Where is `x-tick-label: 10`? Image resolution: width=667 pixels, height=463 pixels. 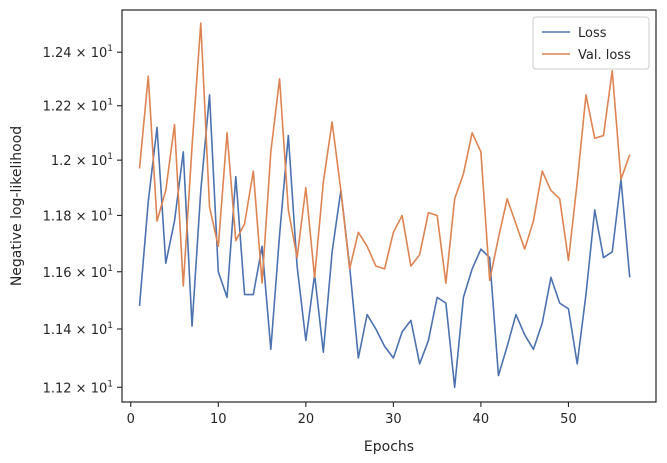
x-tick-label: 10 is located at coordinates (218, 419).